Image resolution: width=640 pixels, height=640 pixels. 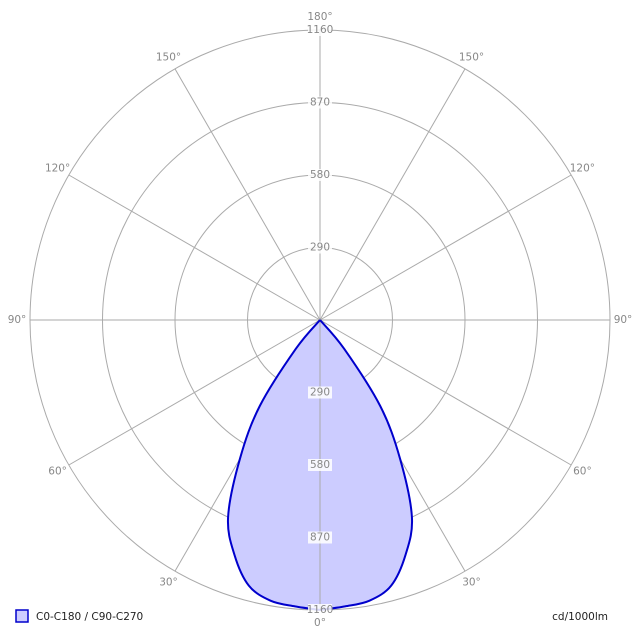 What do you see at coordinates (89, 617) in the screenshot?
I see `legend-label: C0-C180 / C90-C270` at bounding box center [89, 617].